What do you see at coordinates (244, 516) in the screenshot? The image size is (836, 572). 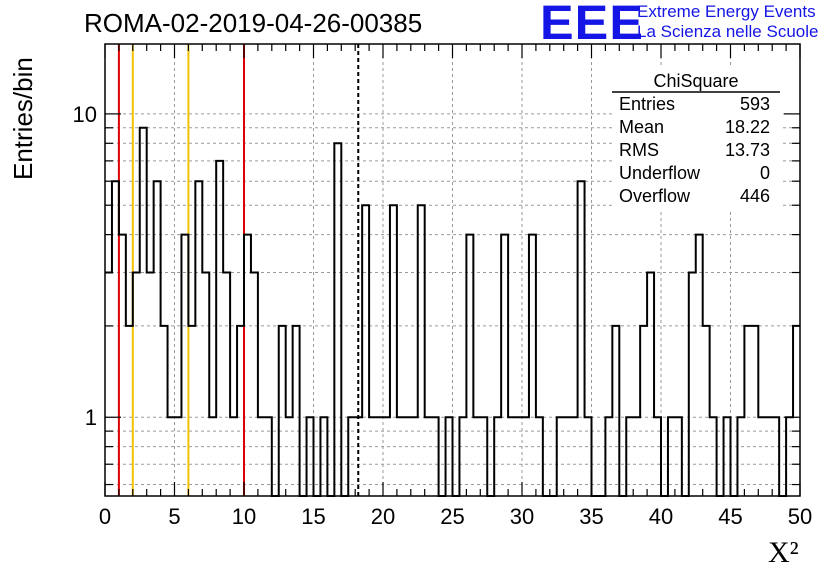 I see `x-tick-label: 10` at bounding box center [244, 516].